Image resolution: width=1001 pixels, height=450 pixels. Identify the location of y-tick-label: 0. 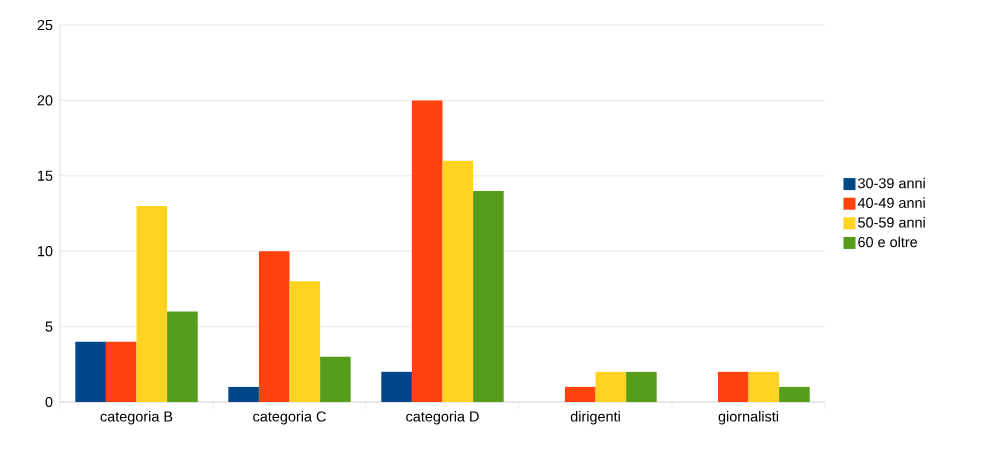
(49, 402).